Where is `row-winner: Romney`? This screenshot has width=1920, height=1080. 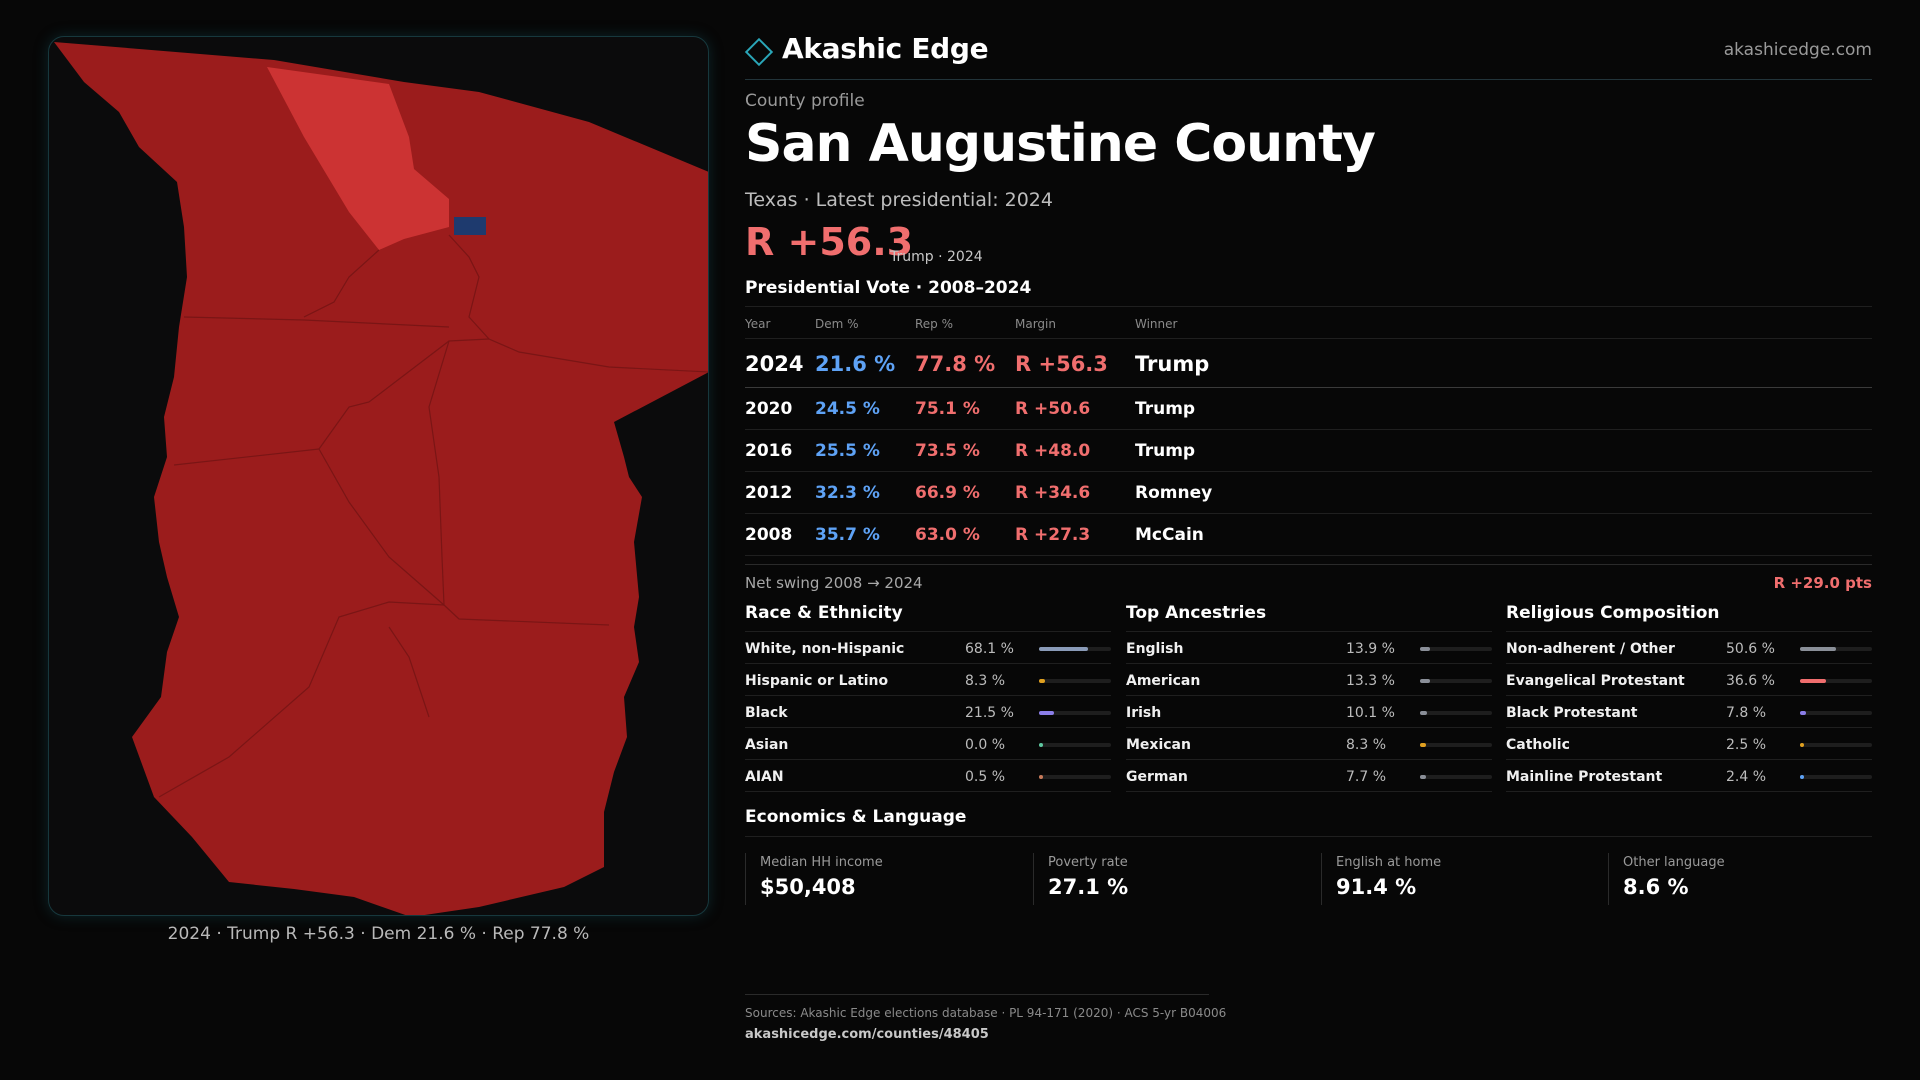
row-winner: Romney is located at coordinates (1174, 493).